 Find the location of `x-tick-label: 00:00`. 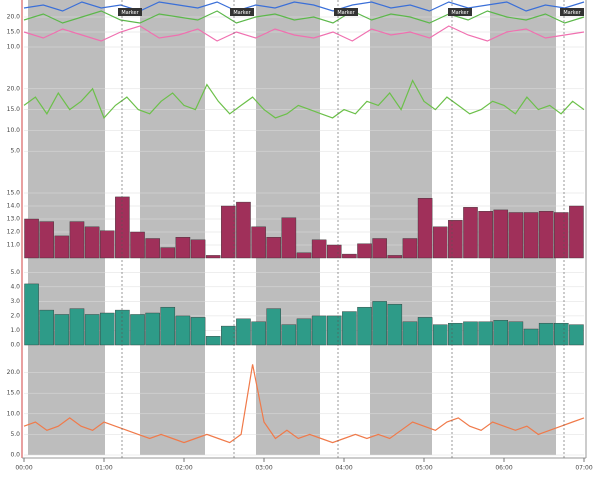

x-tick-label: 00:00 is located at coordinates (23, 468).